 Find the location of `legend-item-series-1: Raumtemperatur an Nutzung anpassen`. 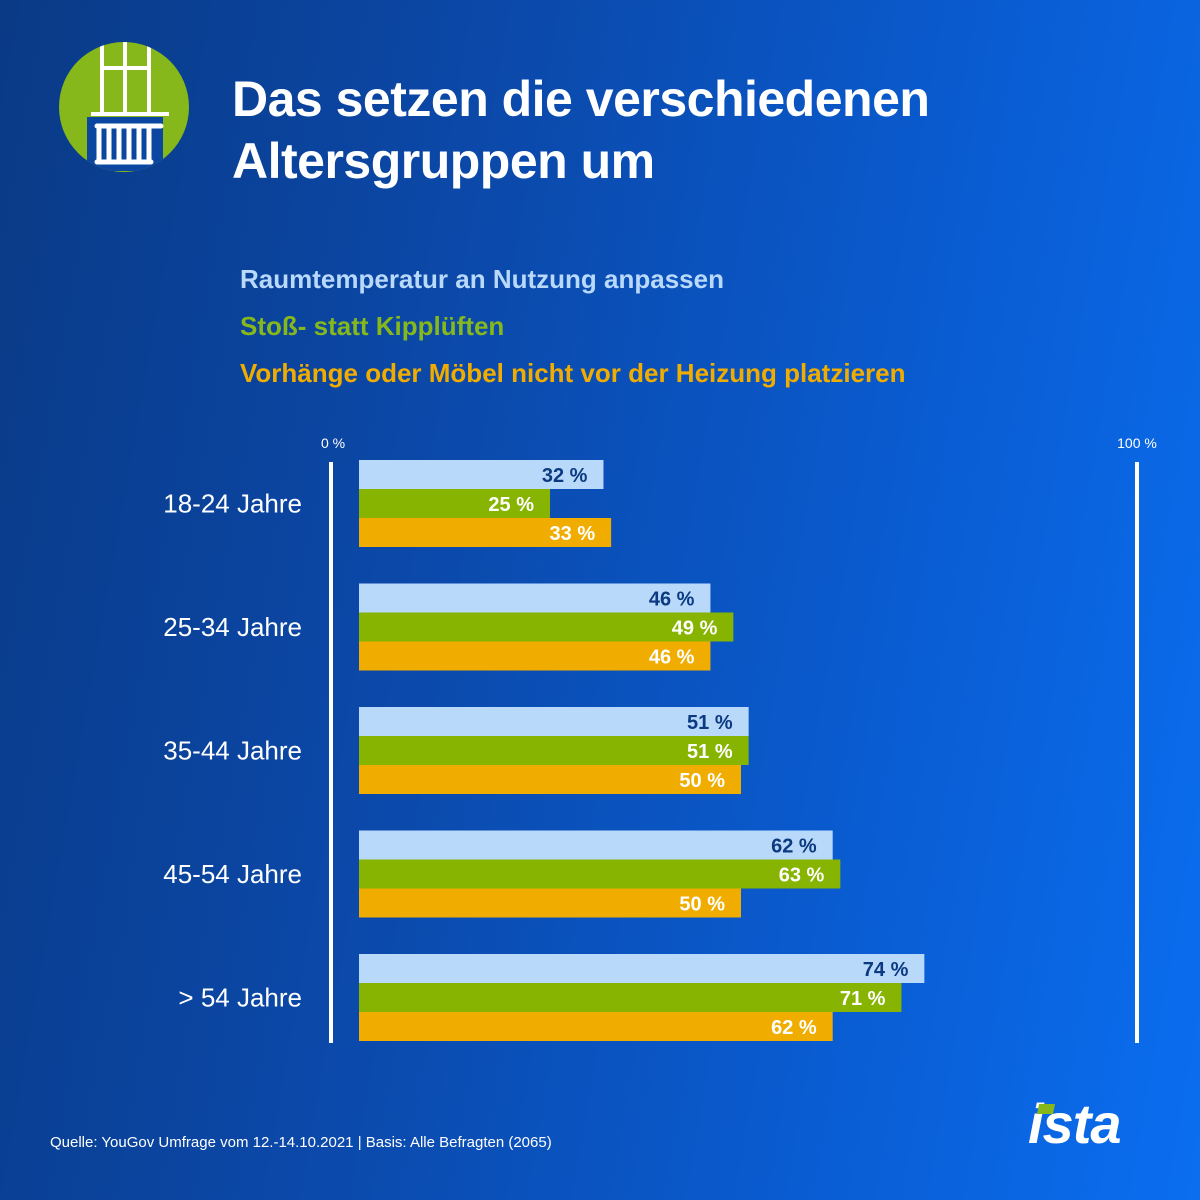

legend-item-series-1: Raumtemperatur an Nutzung anpassen is located at coordinates (482, 279).